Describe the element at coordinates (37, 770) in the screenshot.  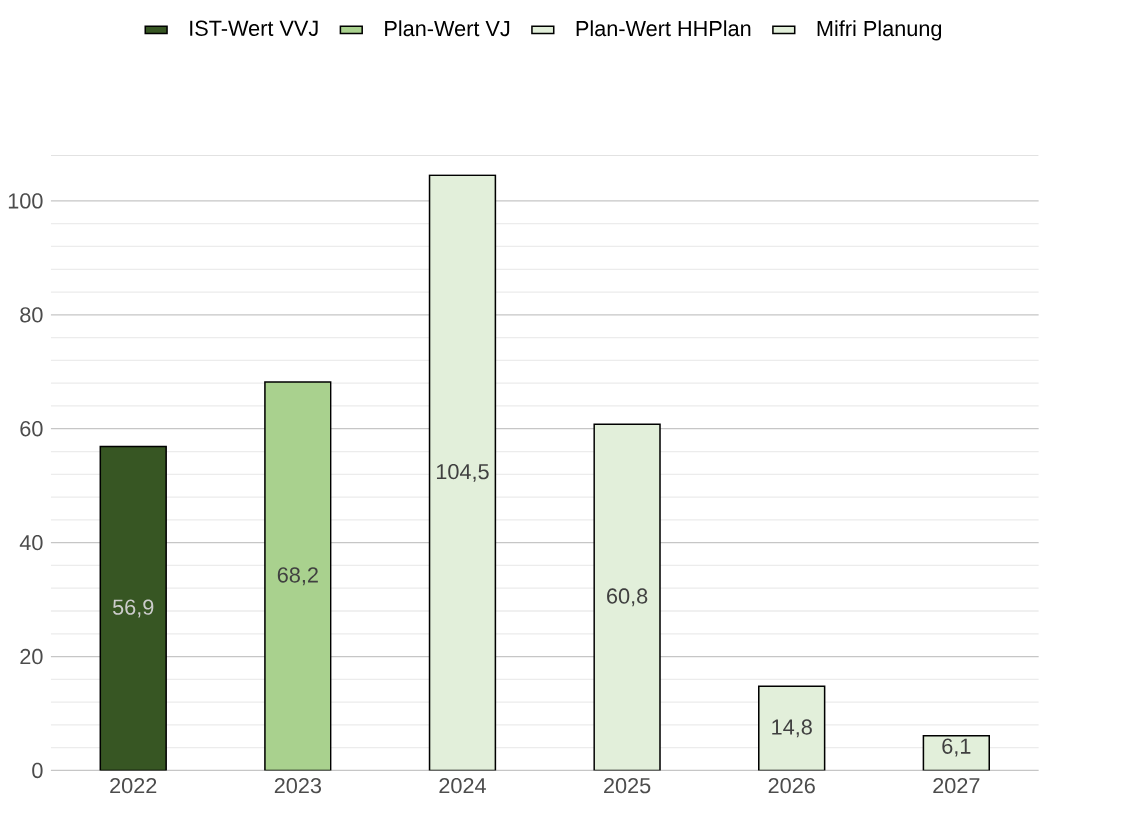
I see `y-tick-label: 0` at that location.